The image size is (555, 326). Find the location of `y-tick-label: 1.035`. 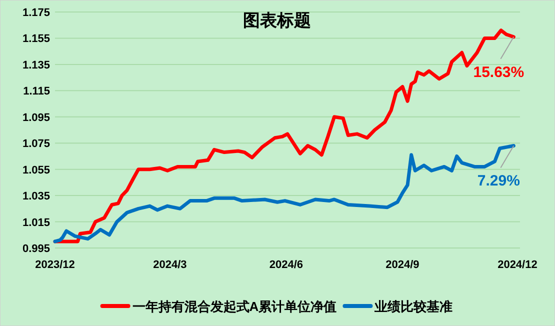

y-tick-label: 1.035 is located at coordinates (36, 196).